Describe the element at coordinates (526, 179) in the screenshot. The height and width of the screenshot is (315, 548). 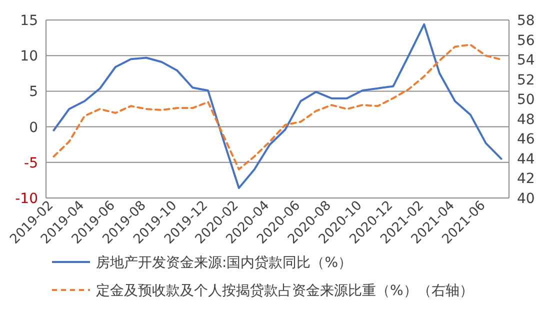
I see `y2-tick-label: 42` at that location.